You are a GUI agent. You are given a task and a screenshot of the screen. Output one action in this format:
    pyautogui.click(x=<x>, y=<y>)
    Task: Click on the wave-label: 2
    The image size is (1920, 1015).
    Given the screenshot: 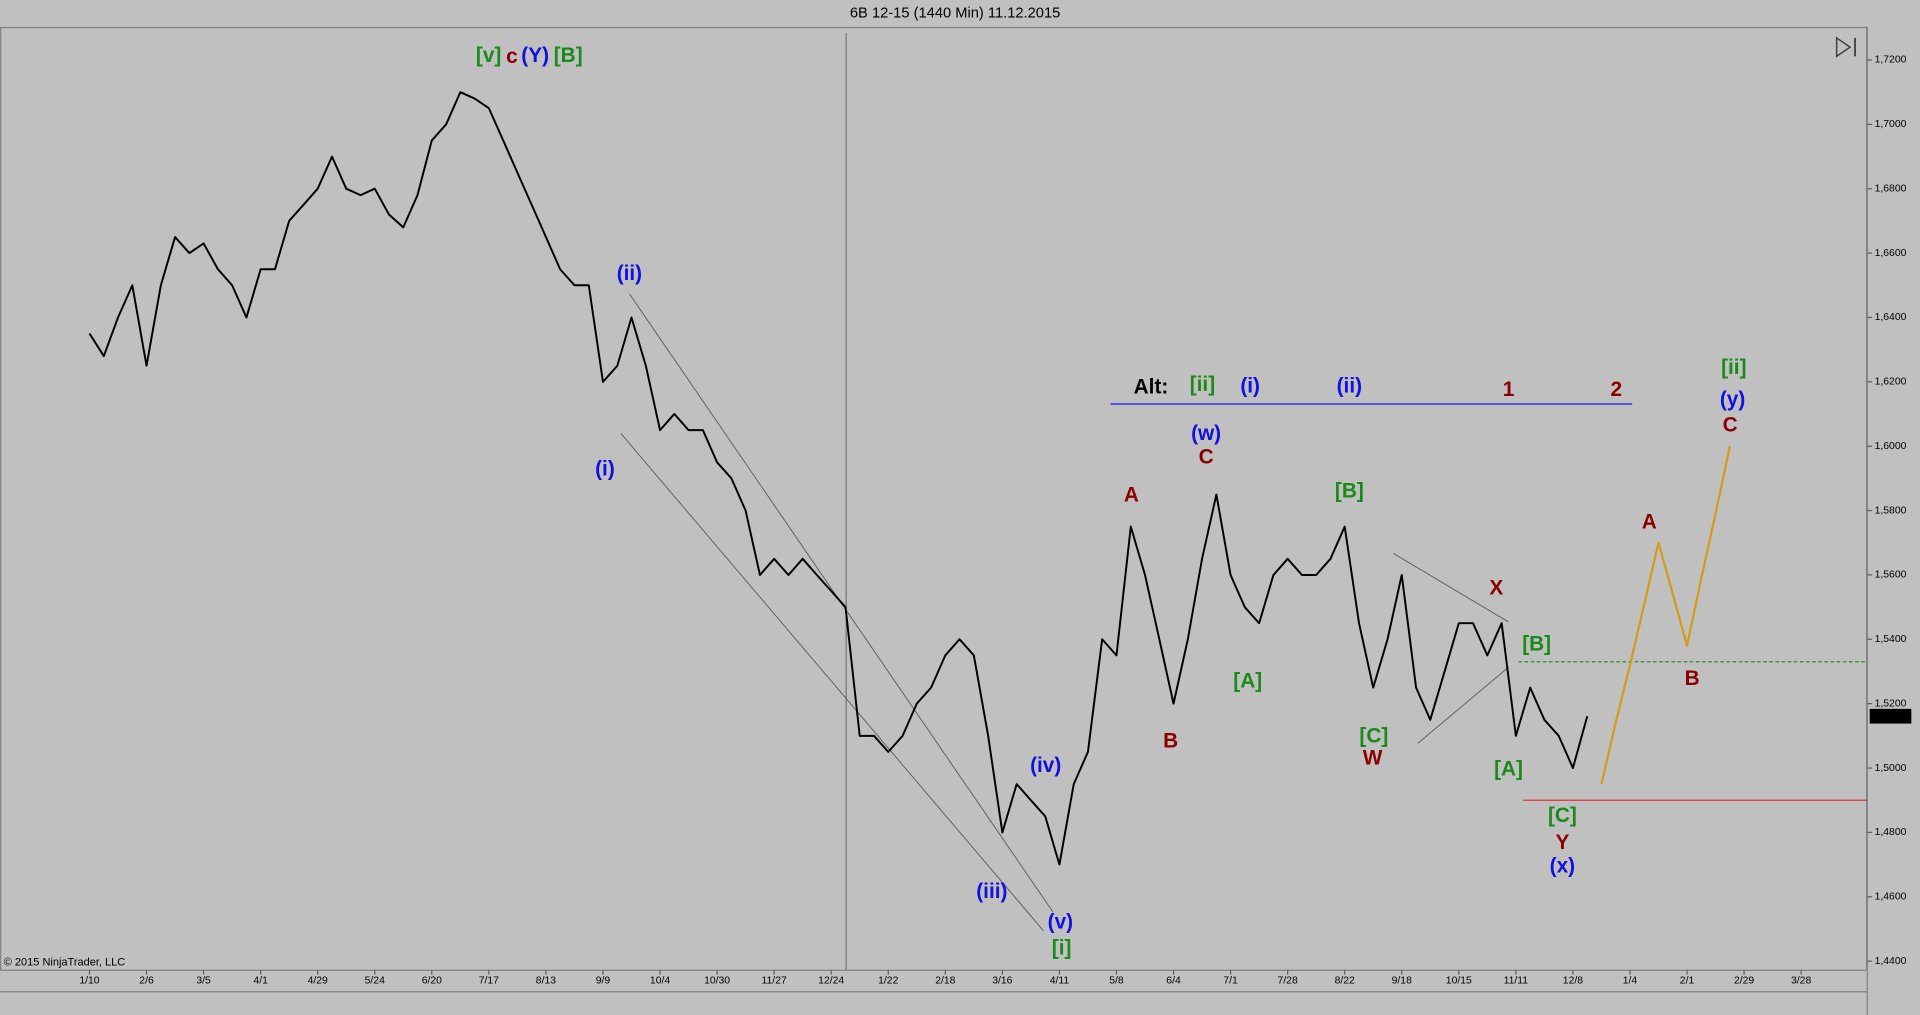 What is the action you would take?
    pyautogui.click(x=1616, y=389)
    